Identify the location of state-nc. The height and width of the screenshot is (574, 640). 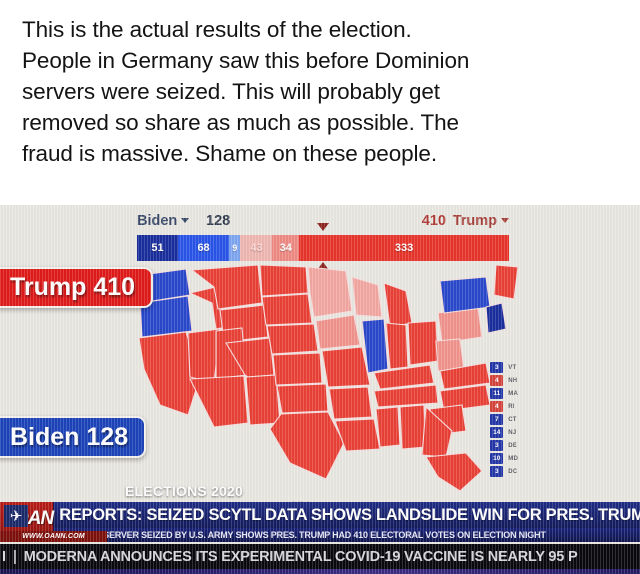
(465, 398).